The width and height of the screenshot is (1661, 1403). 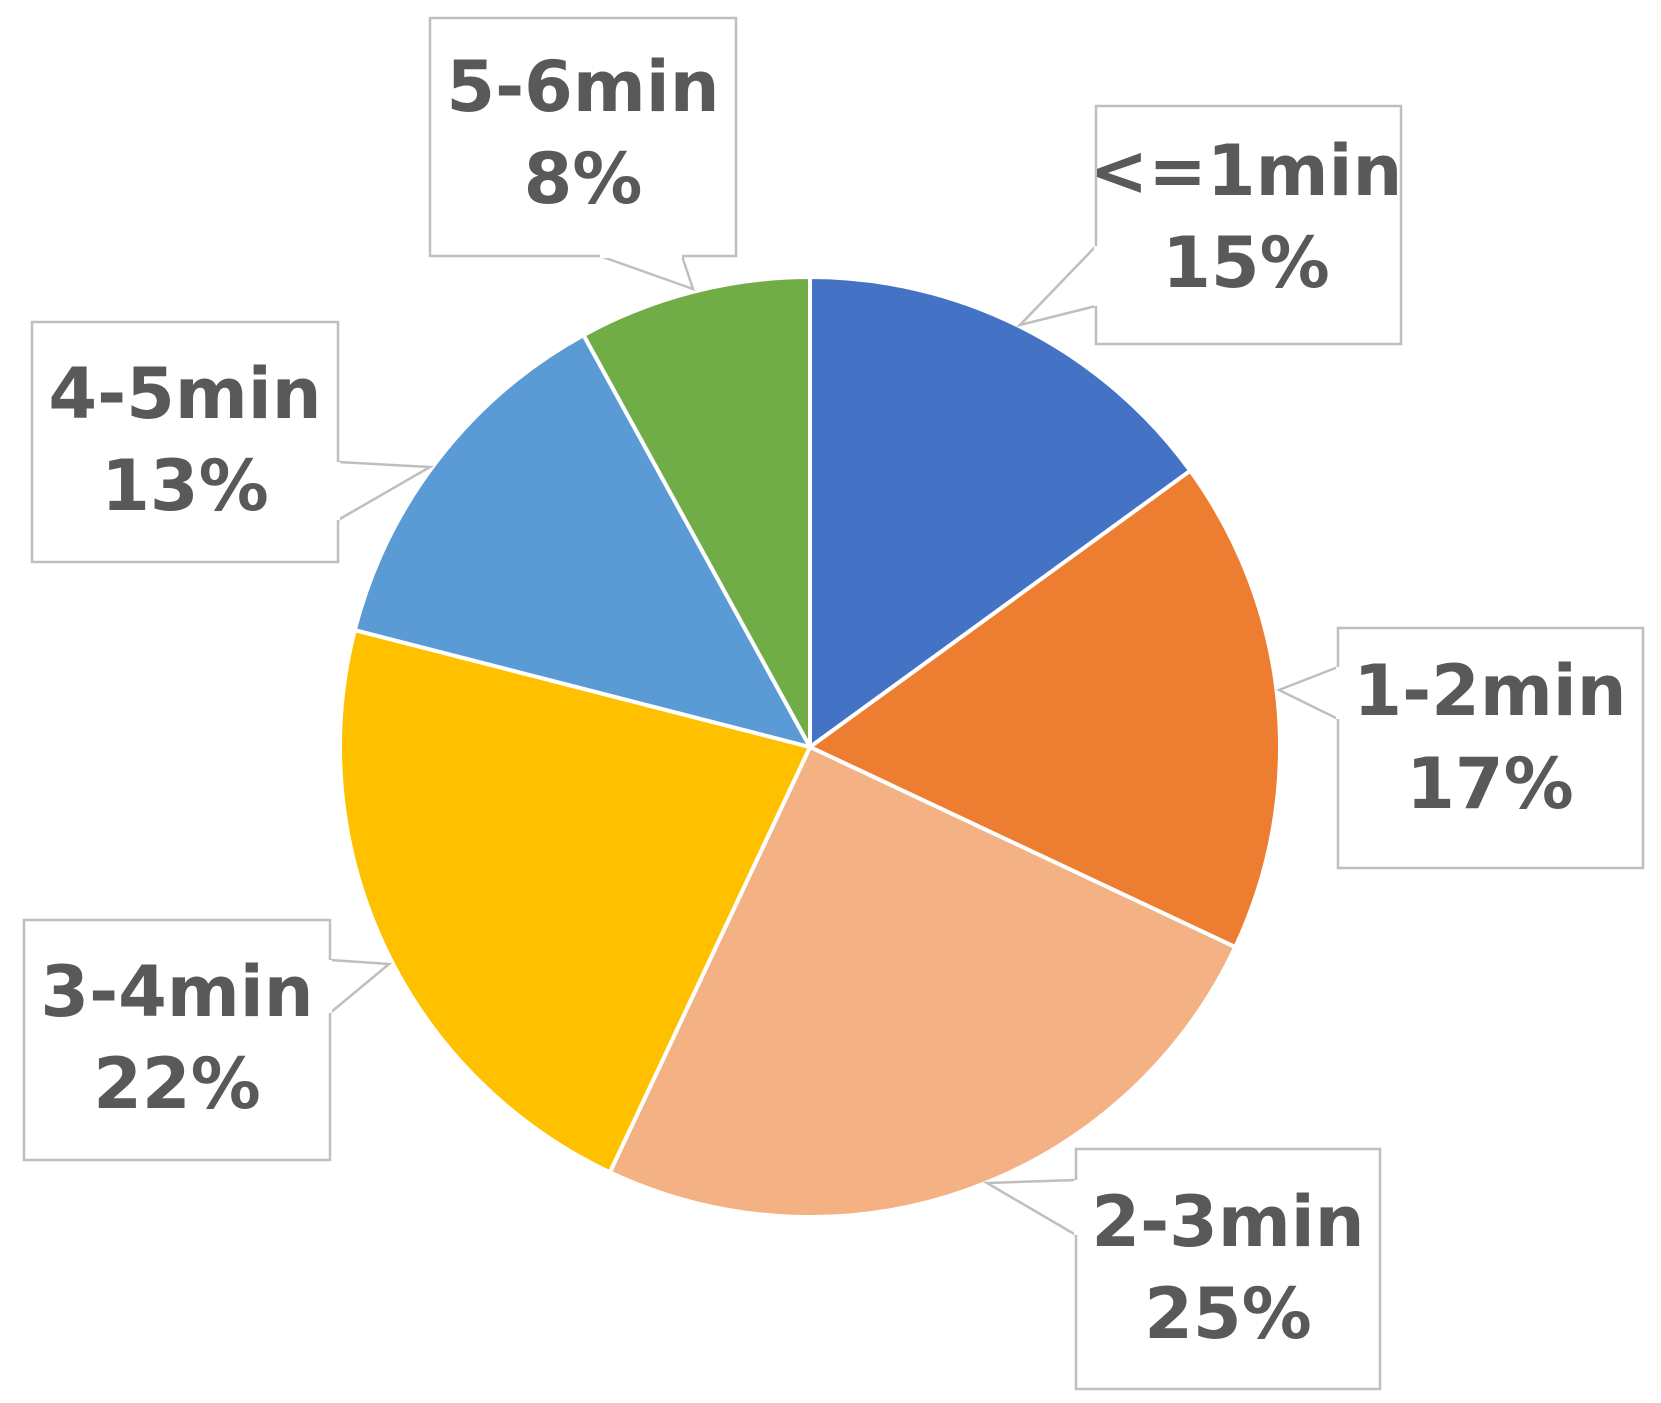 I want to click on data-label-category: 2-3min, so click(x=1227, y=1222).